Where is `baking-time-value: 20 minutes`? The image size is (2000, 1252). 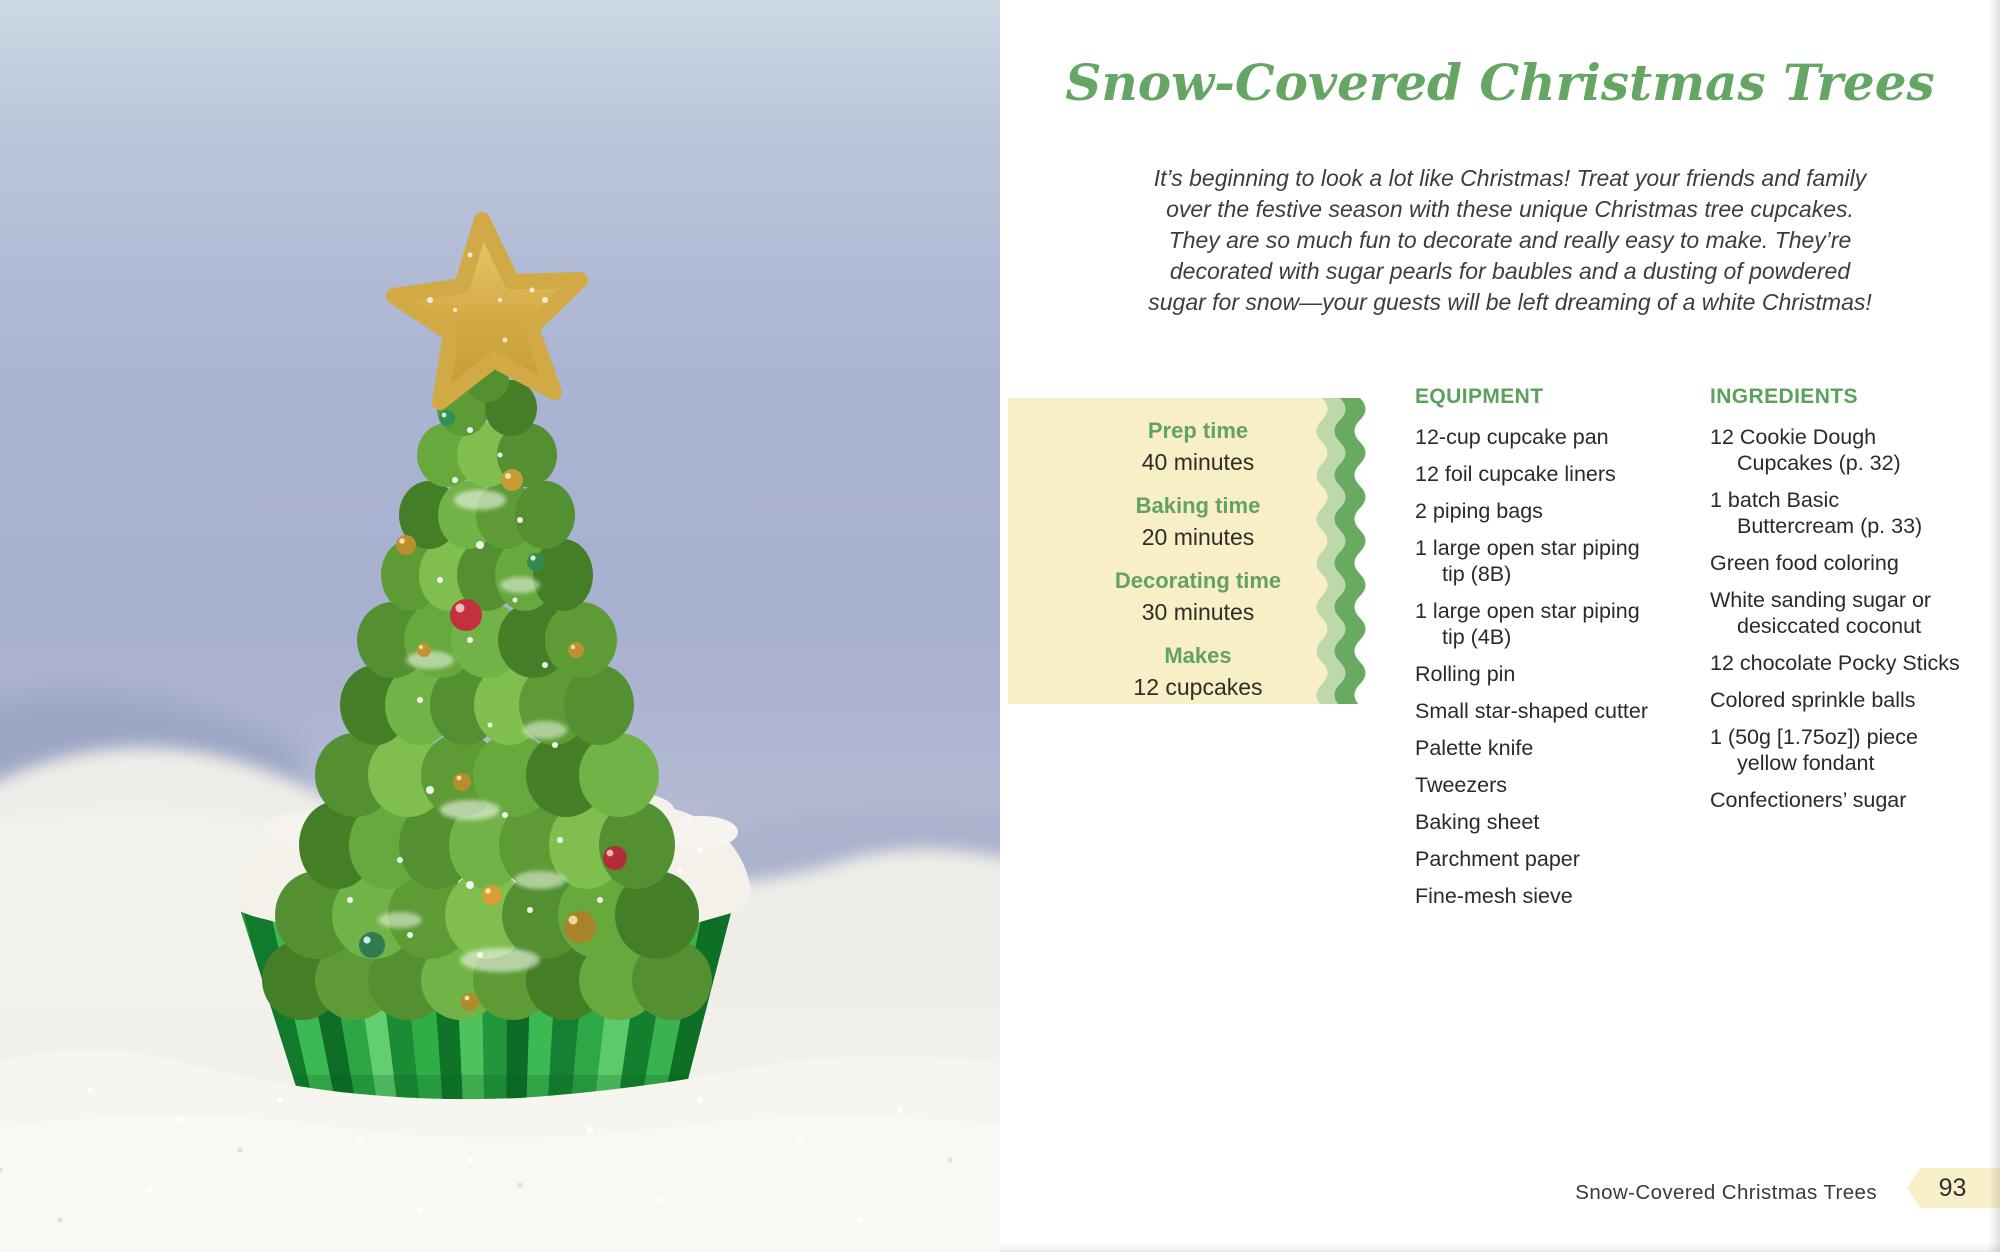
baking-time-value: 20 minutes is located at coordinates (1198, 537).